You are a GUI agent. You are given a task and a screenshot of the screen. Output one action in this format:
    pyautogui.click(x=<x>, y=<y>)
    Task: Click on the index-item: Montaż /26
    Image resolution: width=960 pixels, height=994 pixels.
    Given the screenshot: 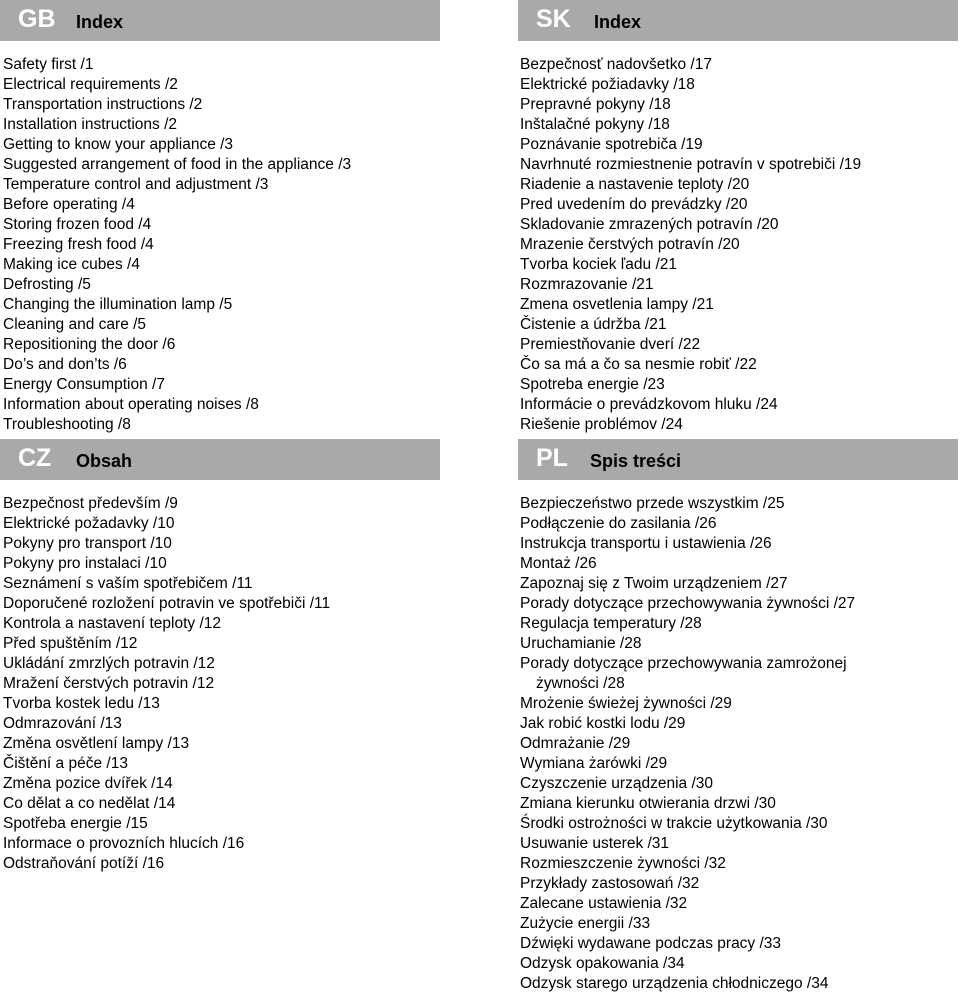 What is the action you would take?
    pyautogui.click(x=558, y=563)
    